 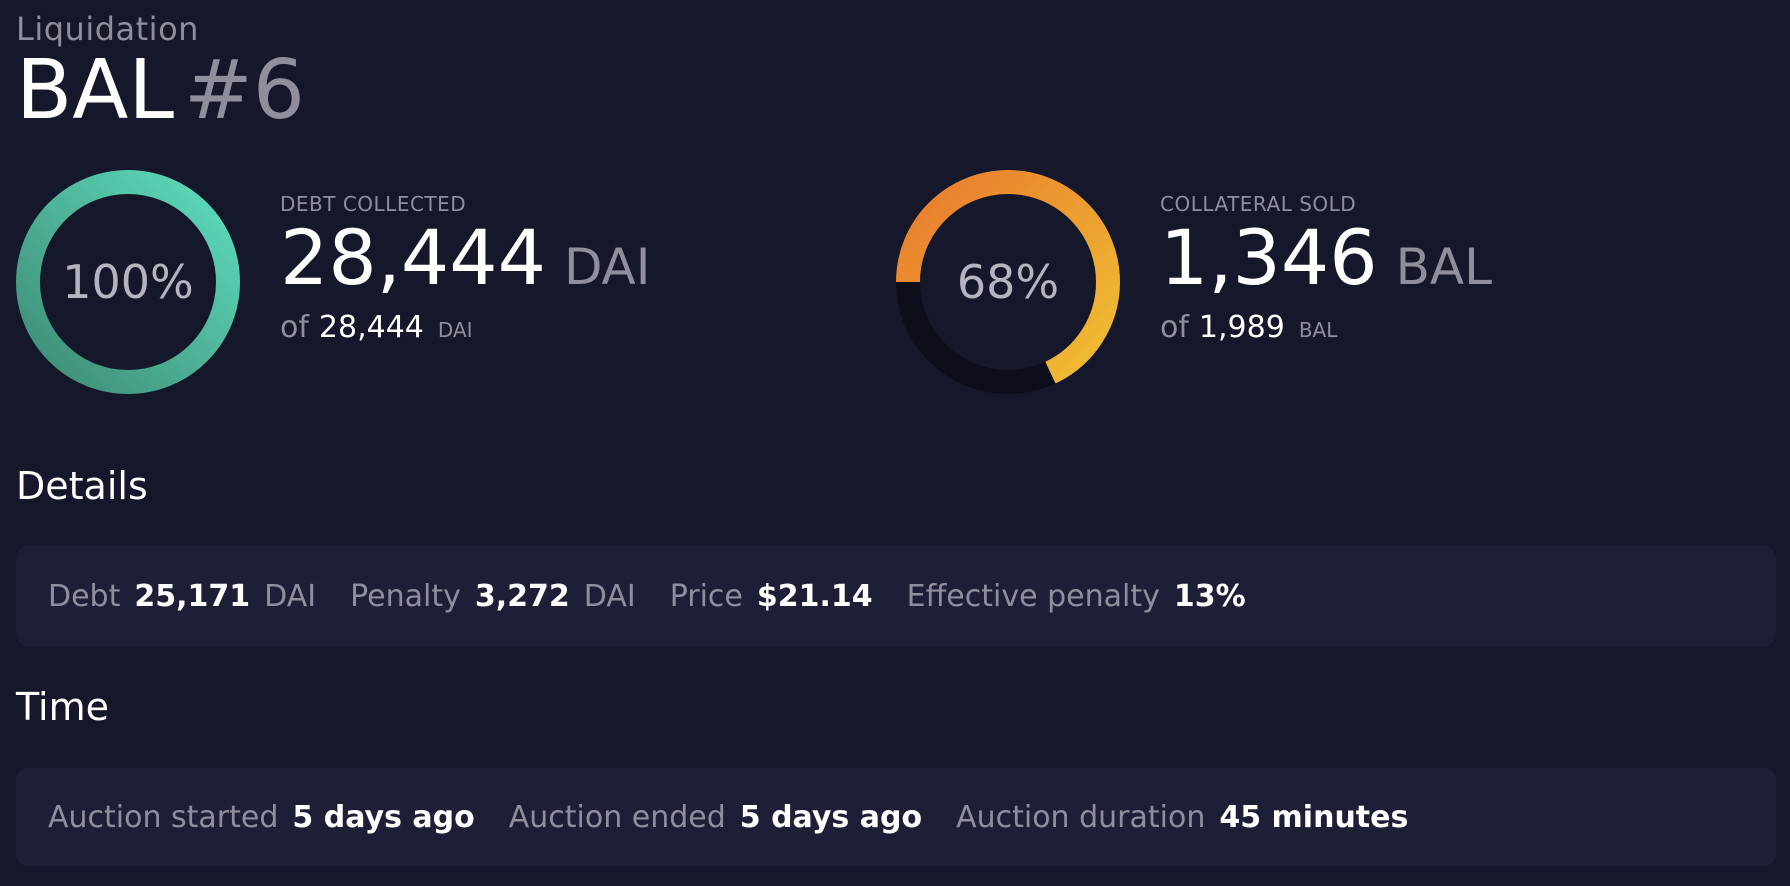 I want to click on detail-debt: Debt 25,171 DAI, so click(x=182, y=596).